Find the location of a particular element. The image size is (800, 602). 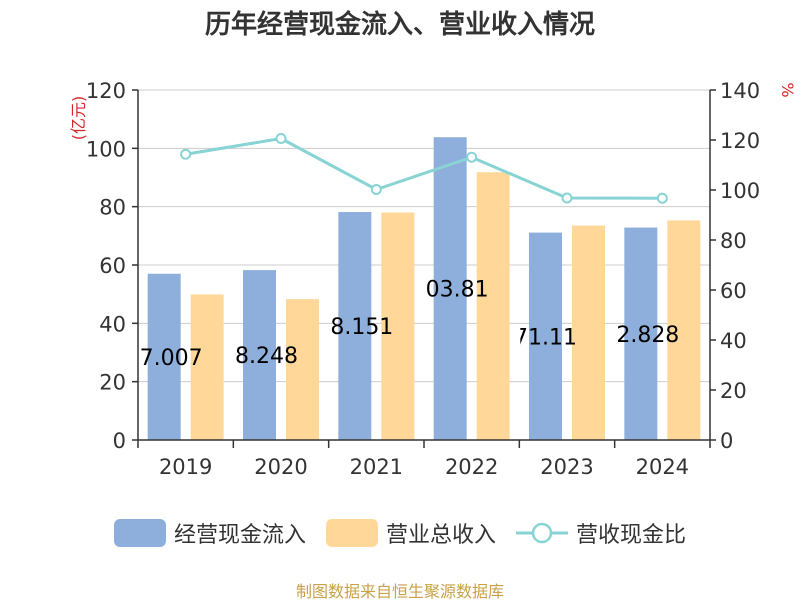

right-axis-unit: % is located at coordinates (787, 89).